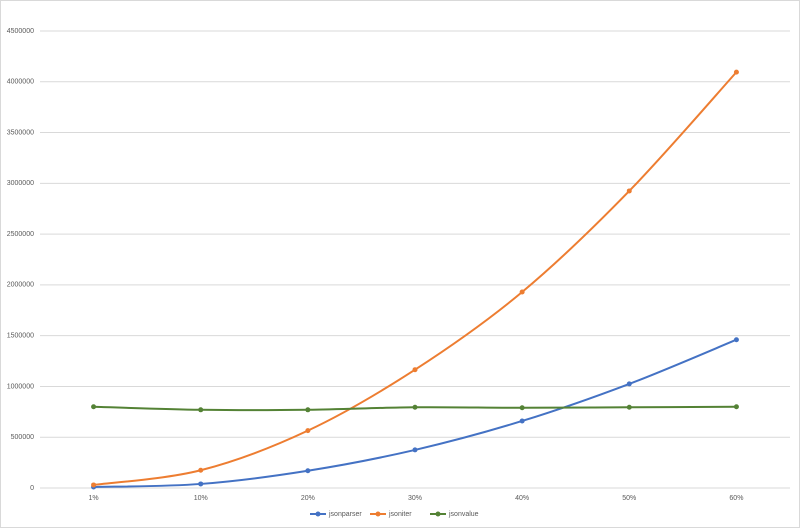 The width and height of the screenshot is (800, 528). I want to click on x-tick-label: 60%, so click(736, 498).